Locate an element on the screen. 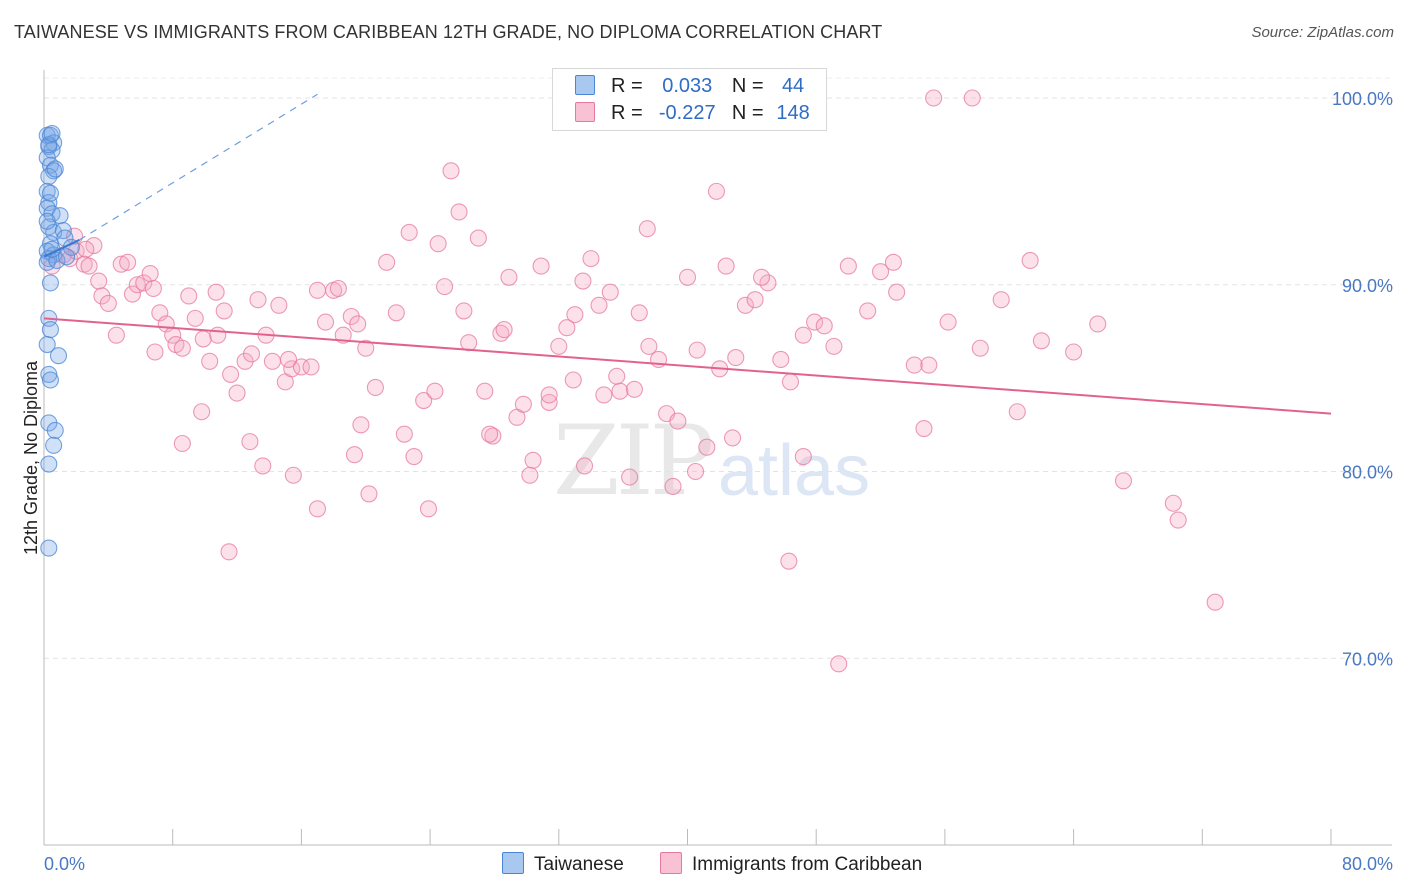 Image resolution: width=1406 pixels, height=892 pixels. legend-r-value: 0.033 is located at coordinates (687, 86).